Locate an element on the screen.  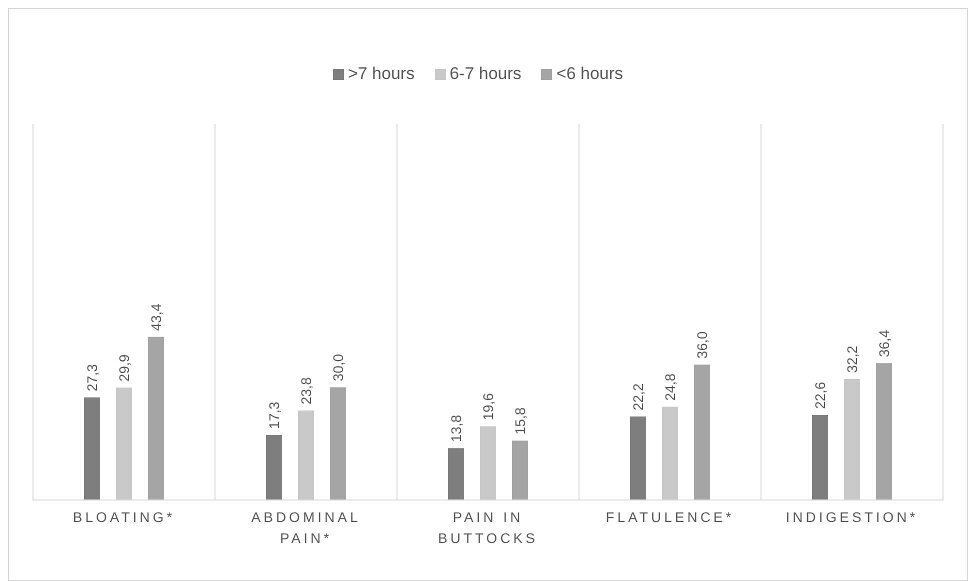
x-tick-label: ABDOMINAL PAIN* is located at coordinates (306, 527).